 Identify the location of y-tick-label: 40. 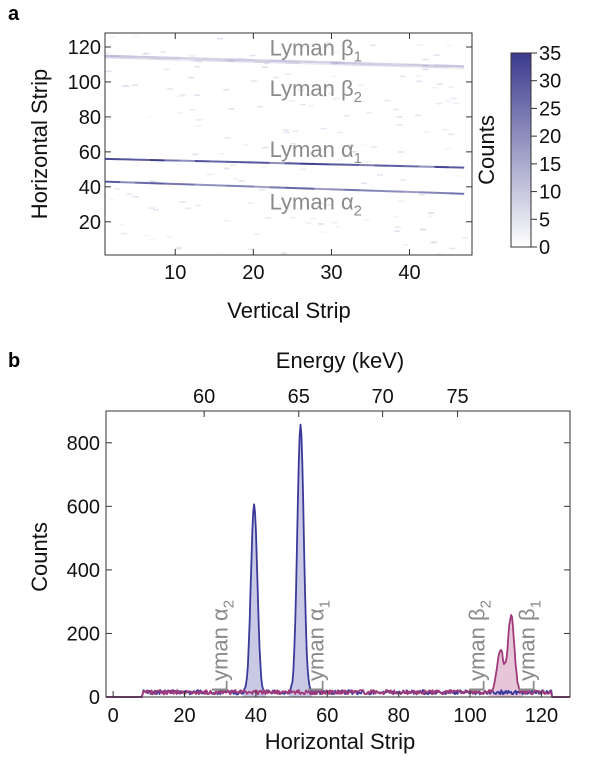
(90, 188).